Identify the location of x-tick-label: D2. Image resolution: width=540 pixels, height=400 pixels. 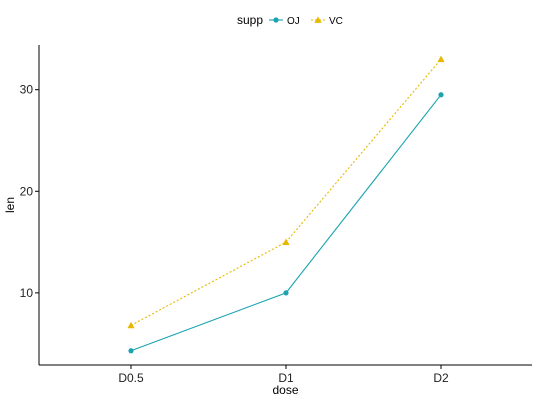
(441, 378).